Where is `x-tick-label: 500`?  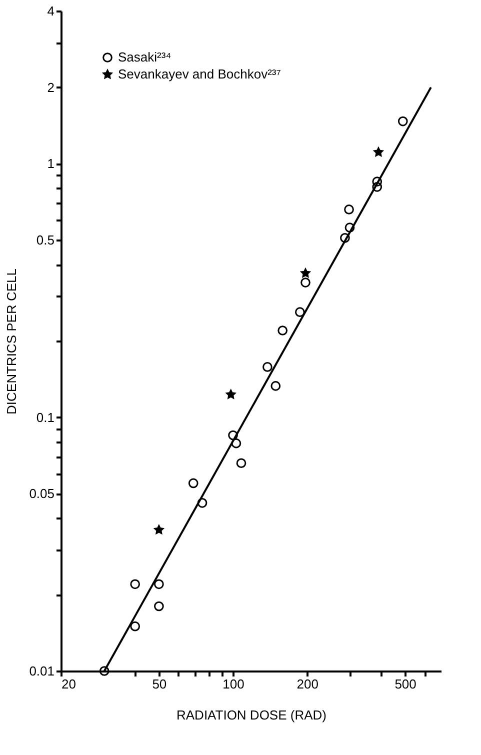 x-tick-label: 500 is located at coordinates (405, 684).